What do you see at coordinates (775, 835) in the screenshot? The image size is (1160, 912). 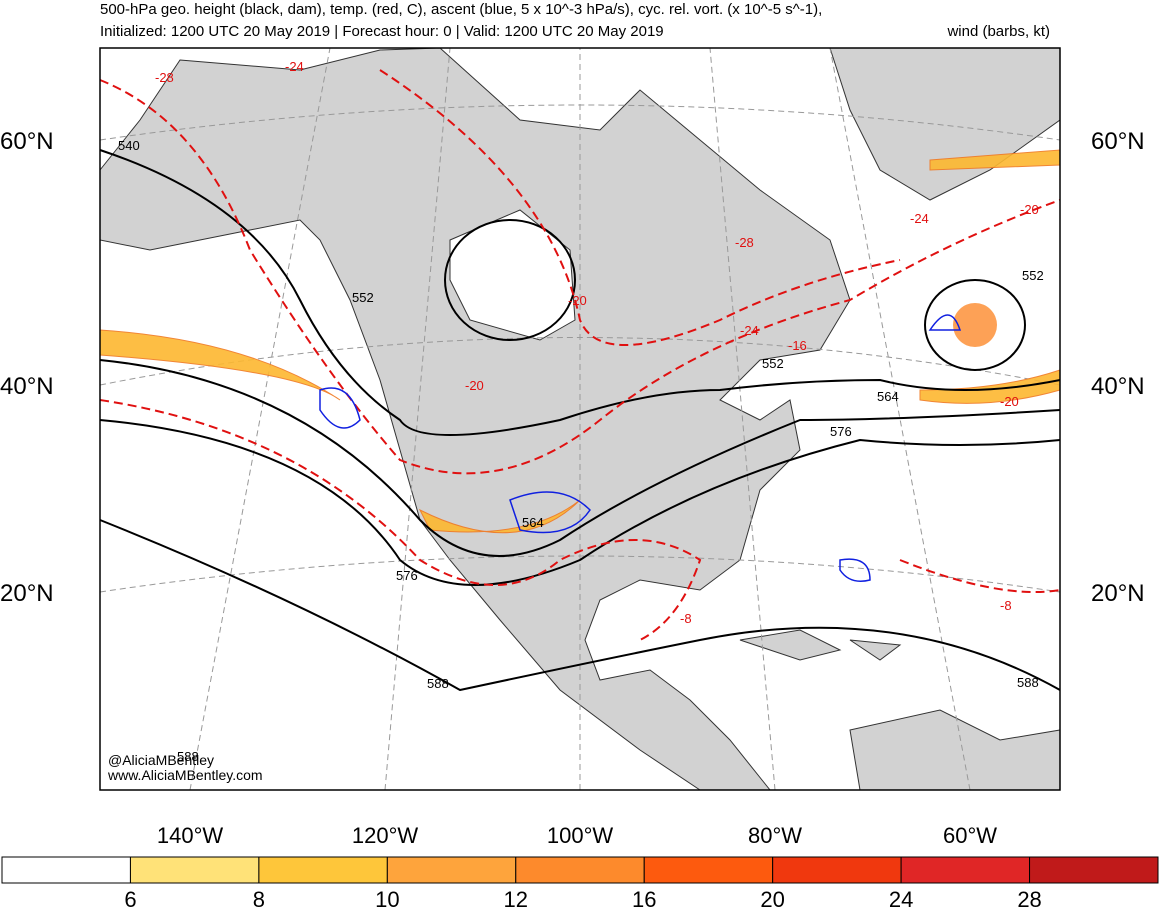 I see `lon-label: 80°W` at bounding box center [775, 835].